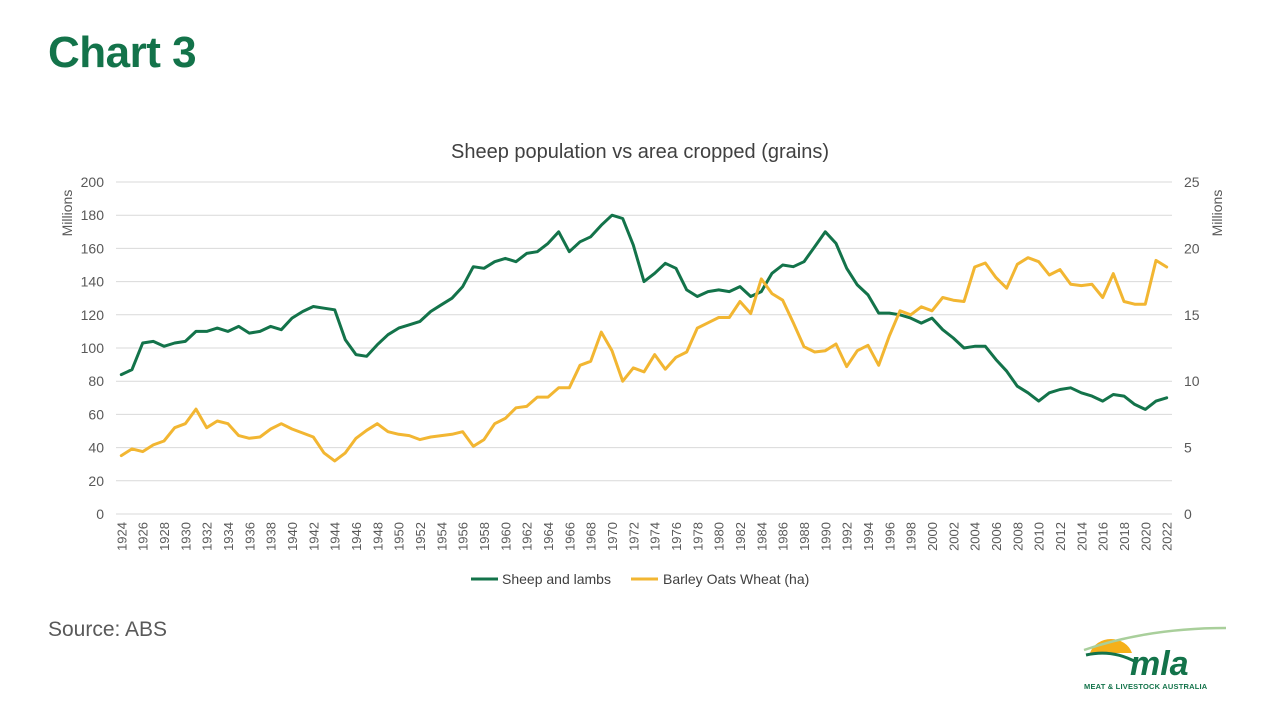  What do you see at coordinates (548, 536) in the screenshot?
I see `x-tick-label: 1964` at bounding box center [548, 536].